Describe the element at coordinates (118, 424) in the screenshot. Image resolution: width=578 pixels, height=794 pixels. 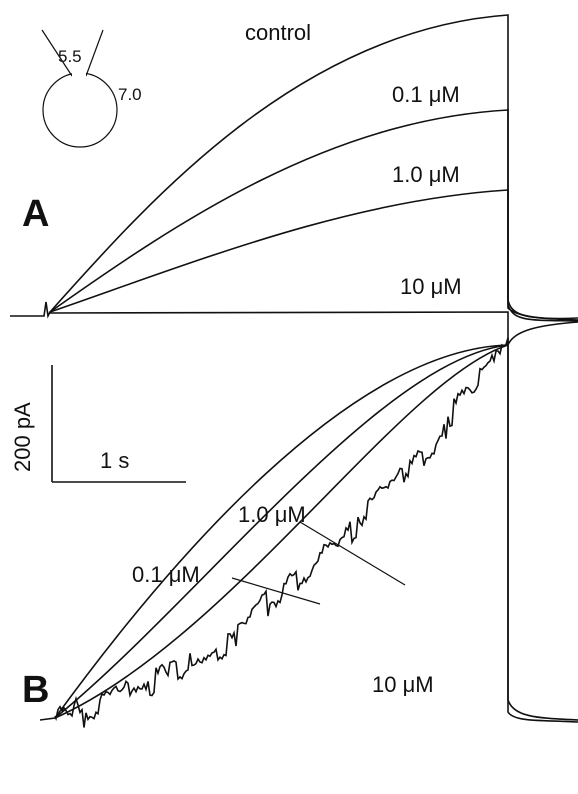
I see `scale-bar` at that location.